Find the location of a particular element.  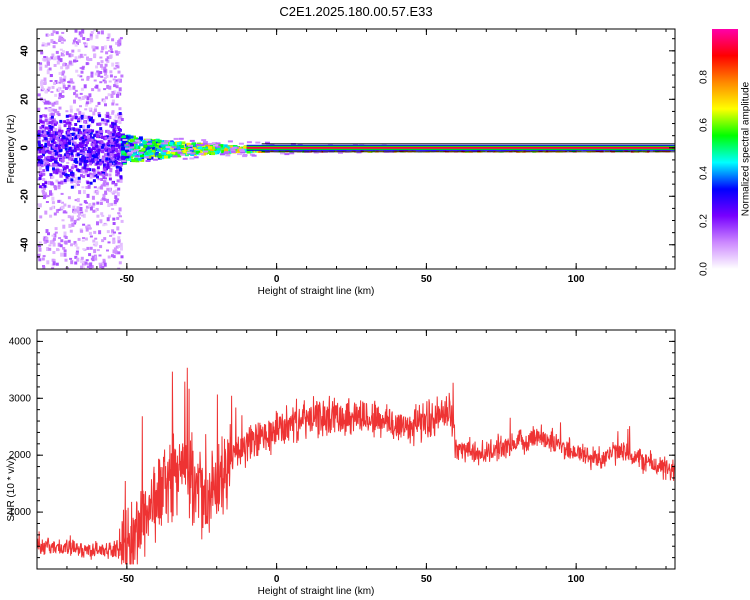

colorbar-tick-label: 0.2 is located at coordinates (704, 221).